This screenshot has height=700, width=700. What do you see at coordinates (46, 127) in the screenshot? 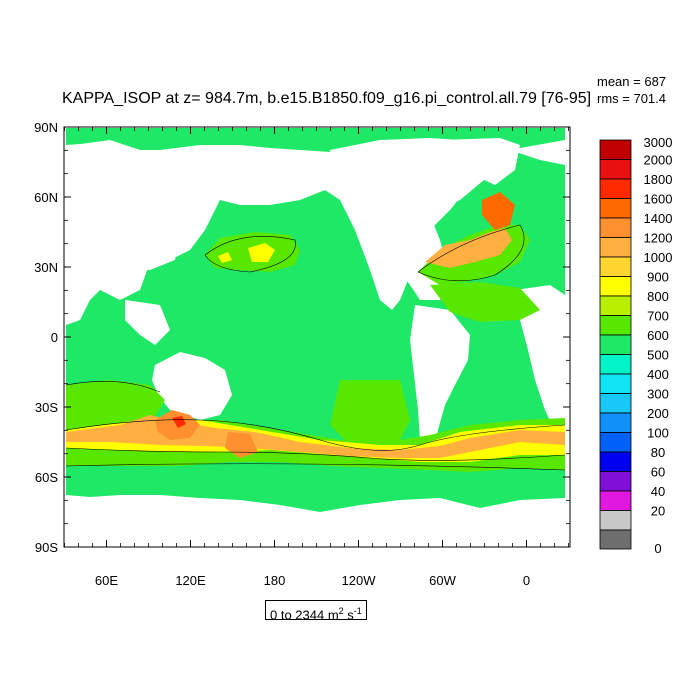
I see `lat-tick-label: 90N` at bounding box center [46, 127].